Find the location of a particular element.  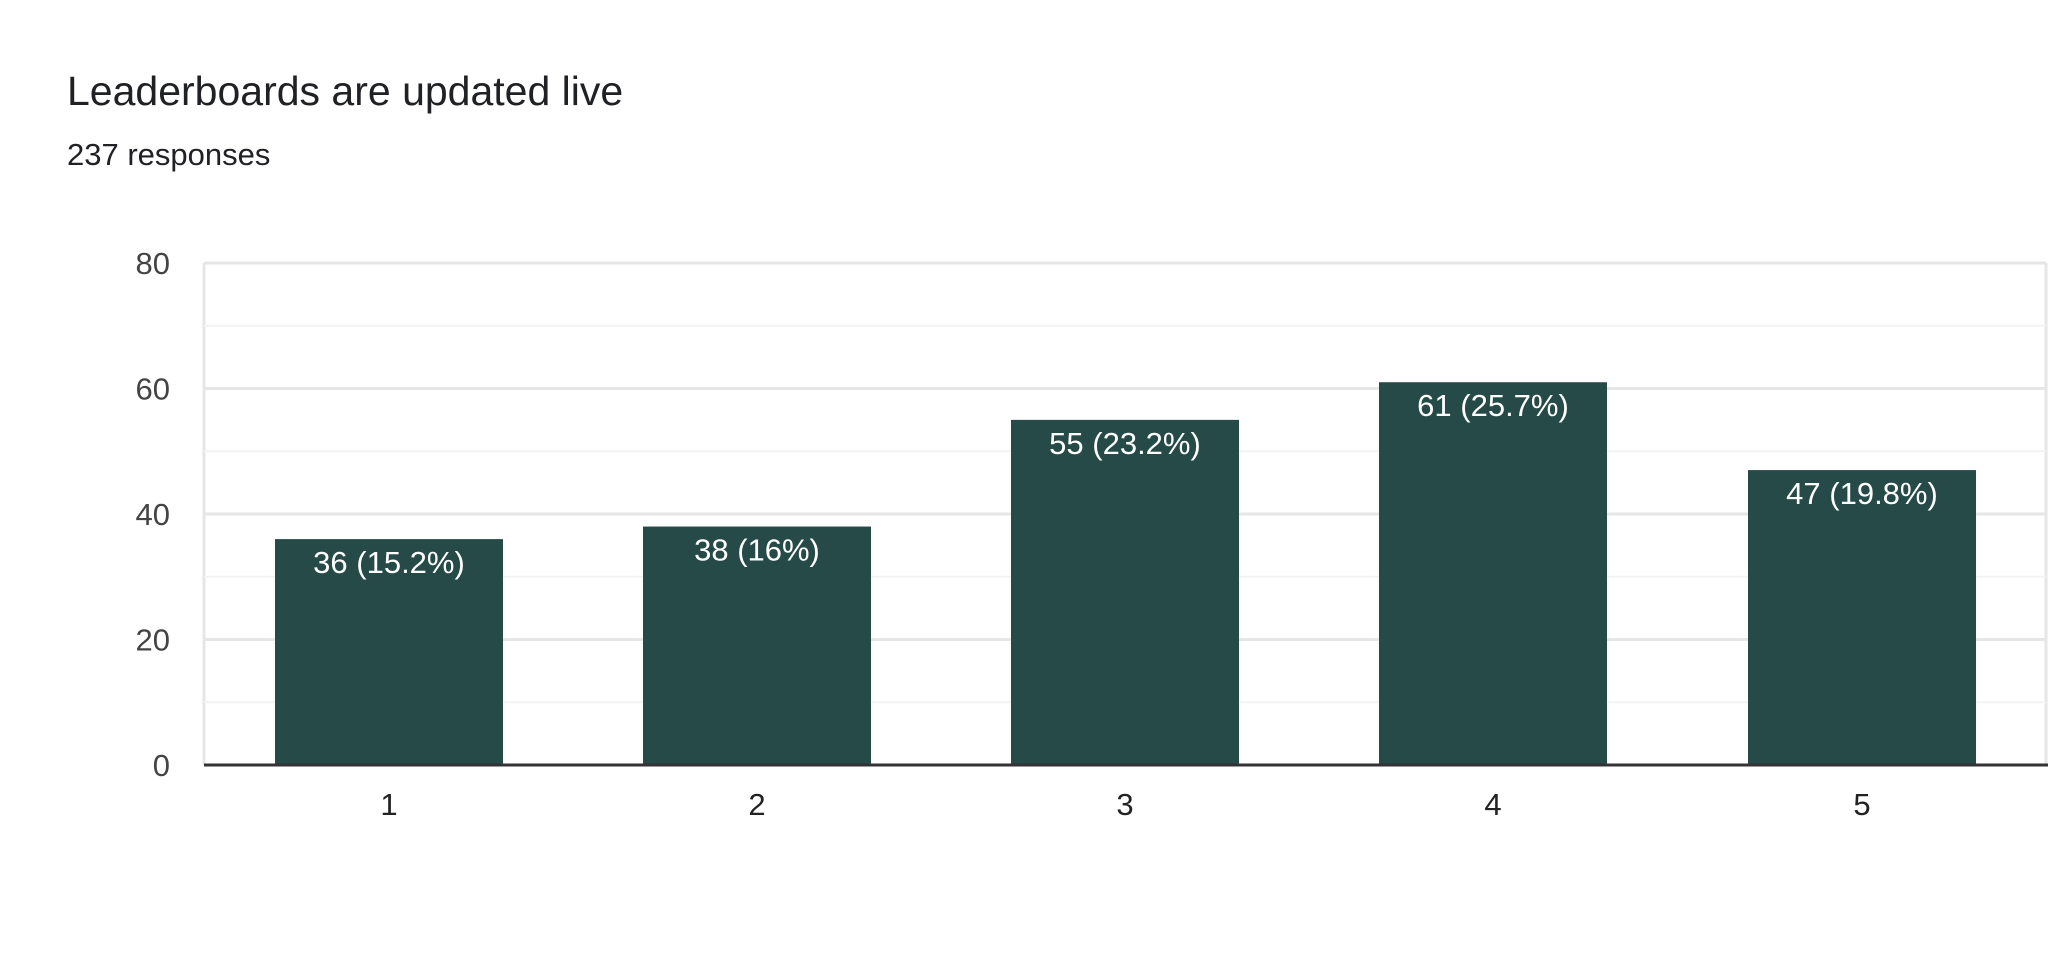

response-count: 237 responses is located at coordinates (169, 154).